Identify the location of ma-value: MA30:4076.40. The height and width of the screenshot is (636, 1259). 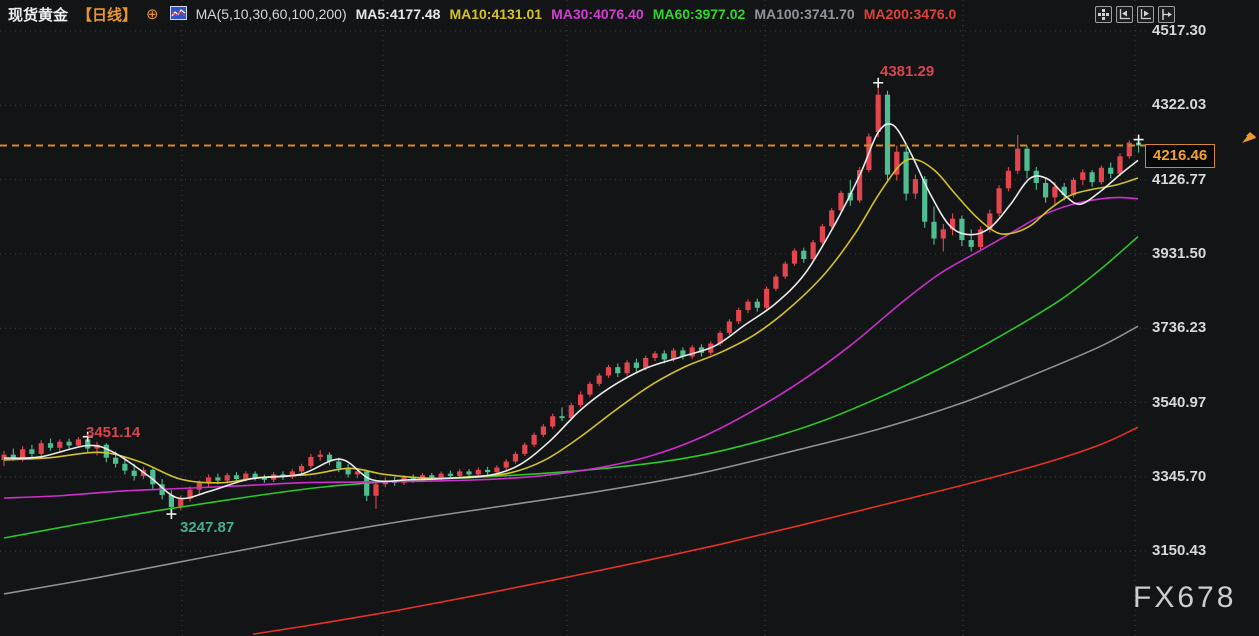
(597, 14).